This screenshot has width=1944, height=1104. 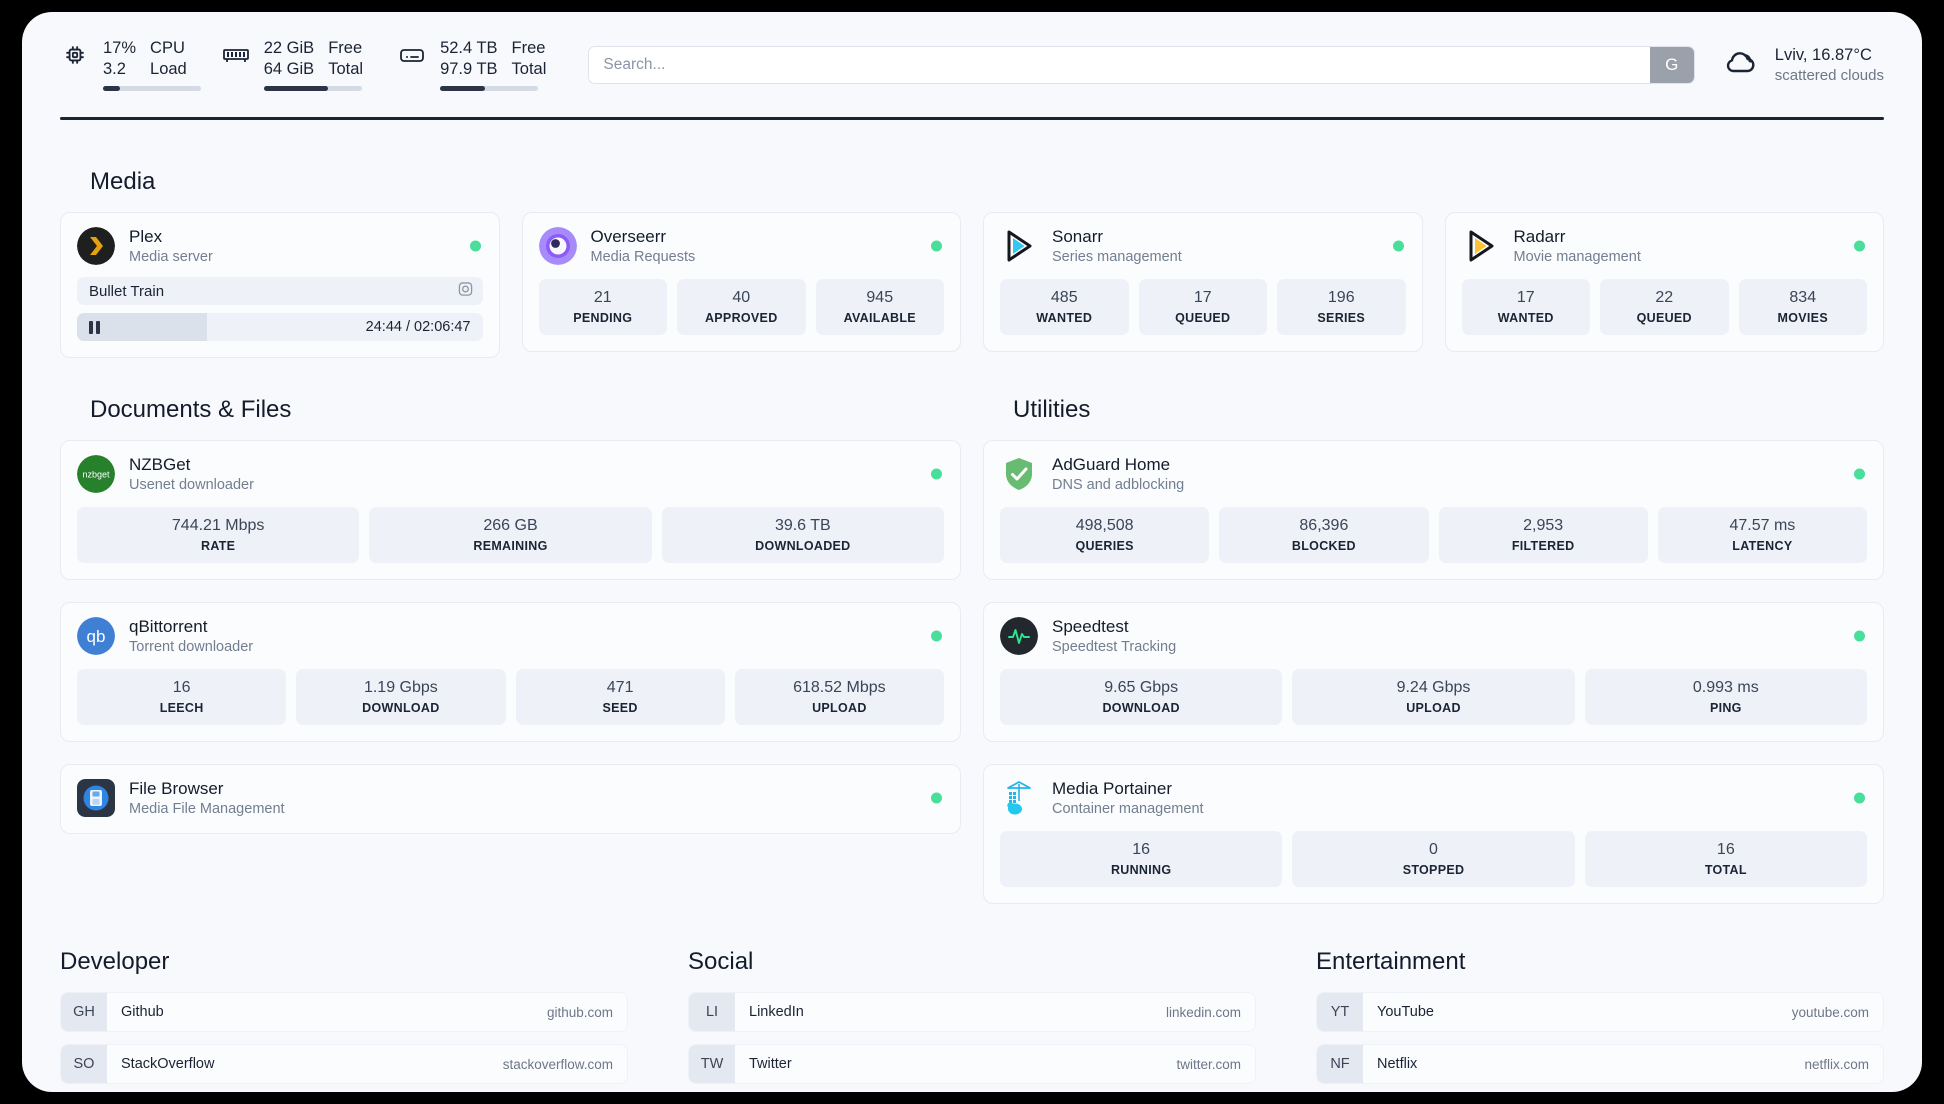 I want to click on media-cards-row: Plex Media server Bullet Train, so click(x=972, y=285).